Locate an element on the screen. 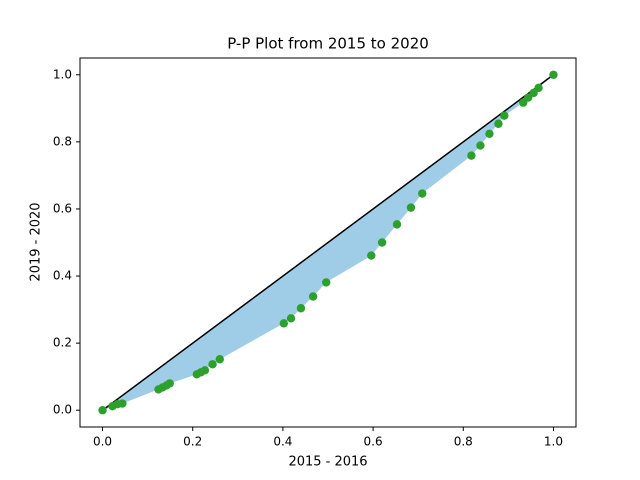  x-axis-label: 2015 - 2016 is located at coordinates (327, 462).